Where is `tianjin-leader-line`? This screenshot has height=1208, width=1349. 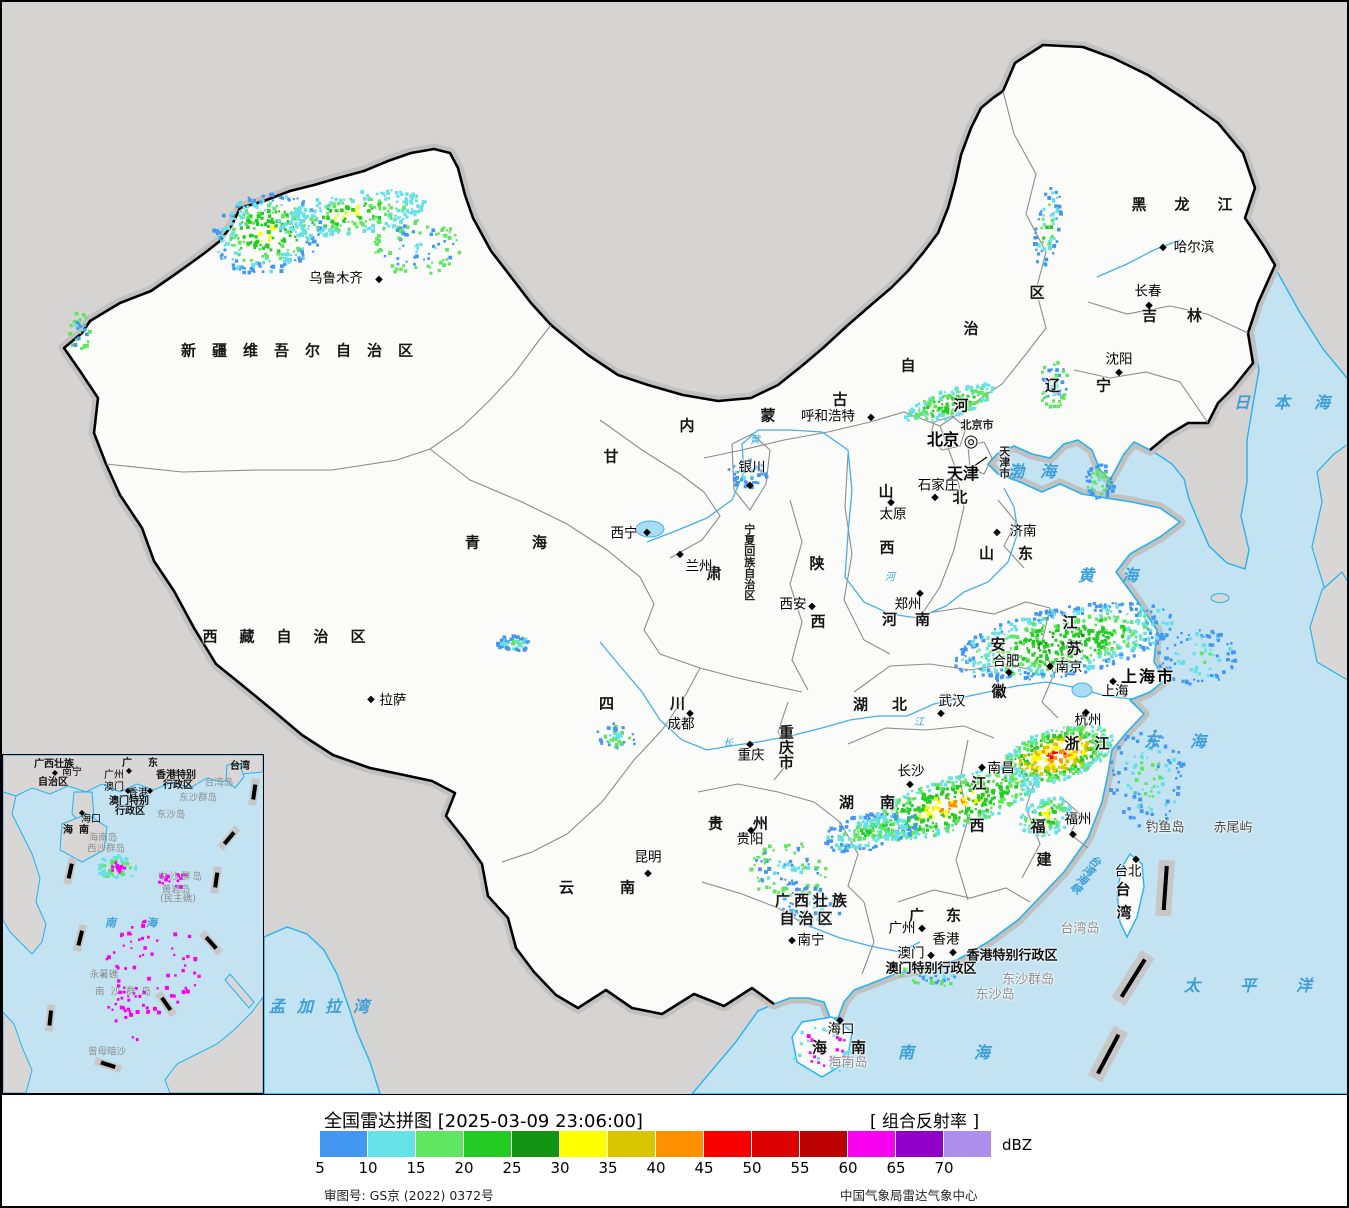 tianjin-leader-line is located at coordinates (978, 463).